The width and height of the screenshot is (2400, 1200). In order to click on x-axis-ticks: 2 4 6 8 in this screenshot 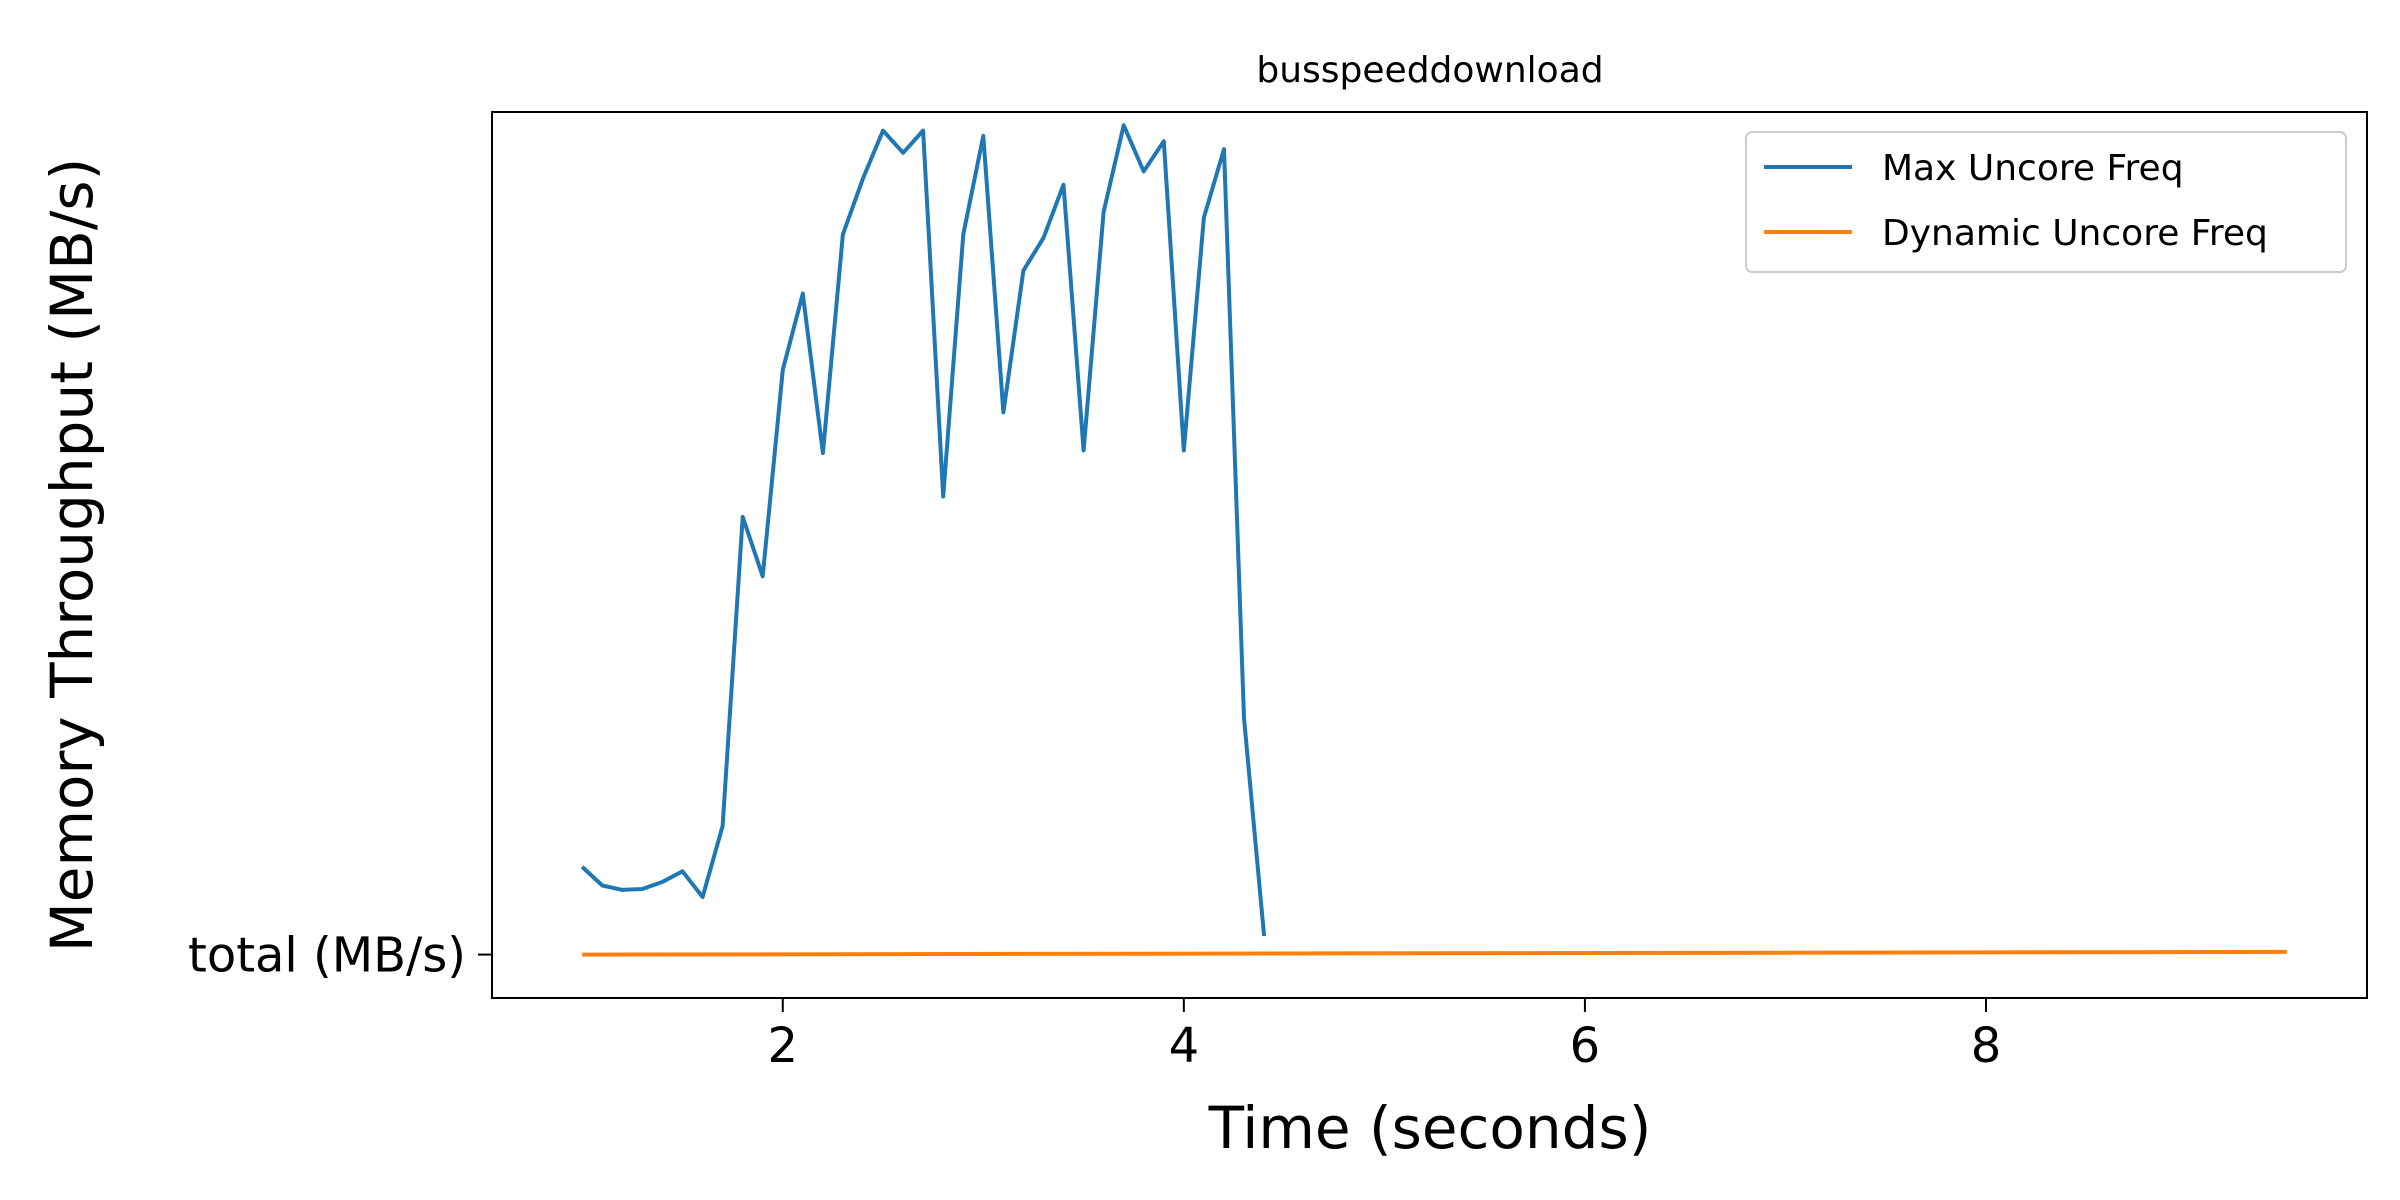, I will do `click(1385, 1036)`.